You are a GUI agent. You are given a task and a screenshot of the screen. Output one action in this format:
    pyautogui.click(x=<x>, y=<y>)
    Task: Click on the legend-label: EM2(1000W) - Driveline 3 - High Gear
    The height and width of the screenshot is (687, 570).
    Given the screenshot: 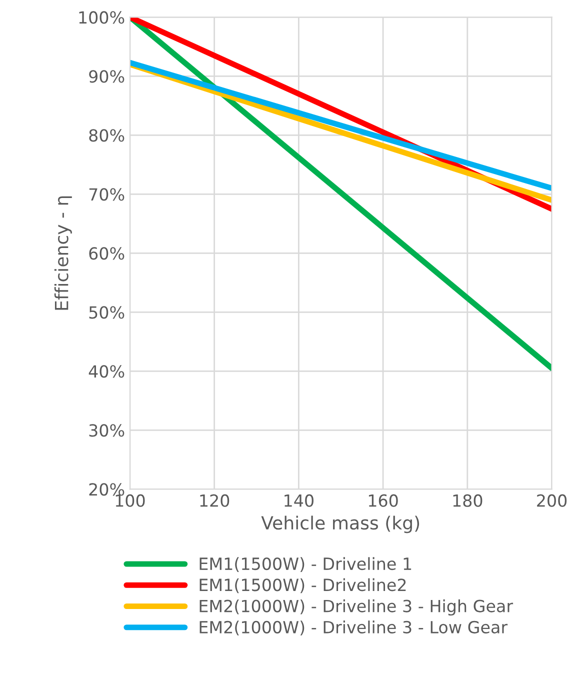 What is the action you would take?
    pyautogui.click(x=357, y=607)
    